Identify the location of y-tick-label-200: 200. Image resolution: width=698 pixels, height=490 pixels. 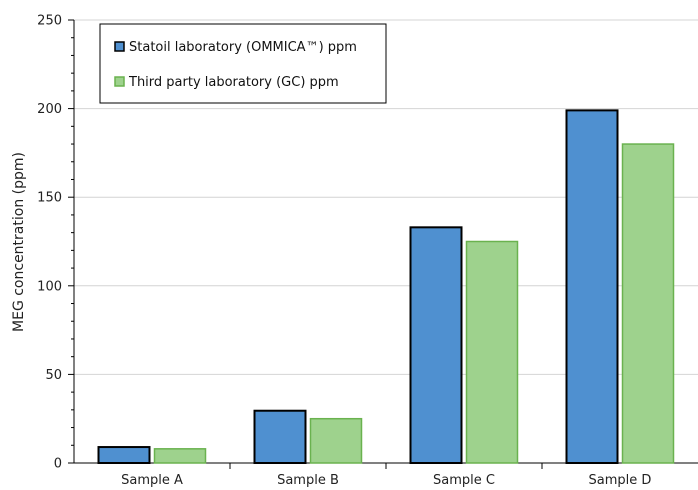
(49, 109).